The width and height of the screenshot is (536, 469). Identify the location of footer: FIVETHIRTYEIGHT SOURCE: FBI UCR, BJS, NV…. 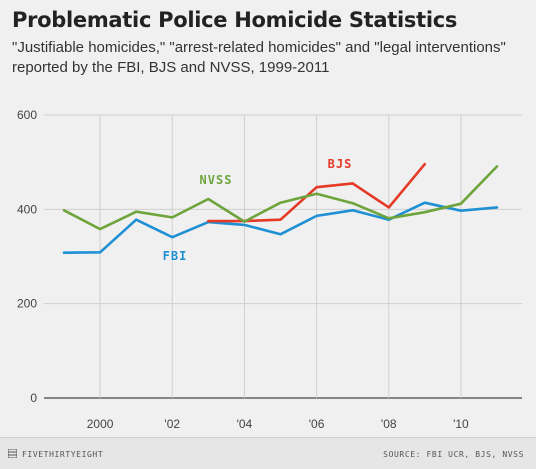
(268, 453).